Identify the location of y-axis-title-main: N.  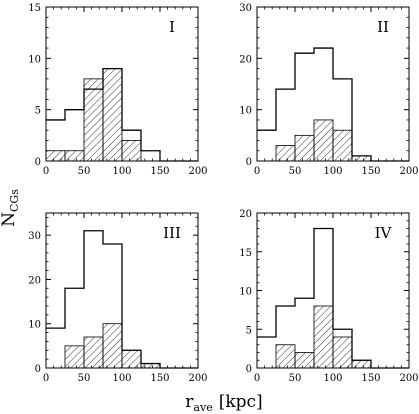
(9, 219).